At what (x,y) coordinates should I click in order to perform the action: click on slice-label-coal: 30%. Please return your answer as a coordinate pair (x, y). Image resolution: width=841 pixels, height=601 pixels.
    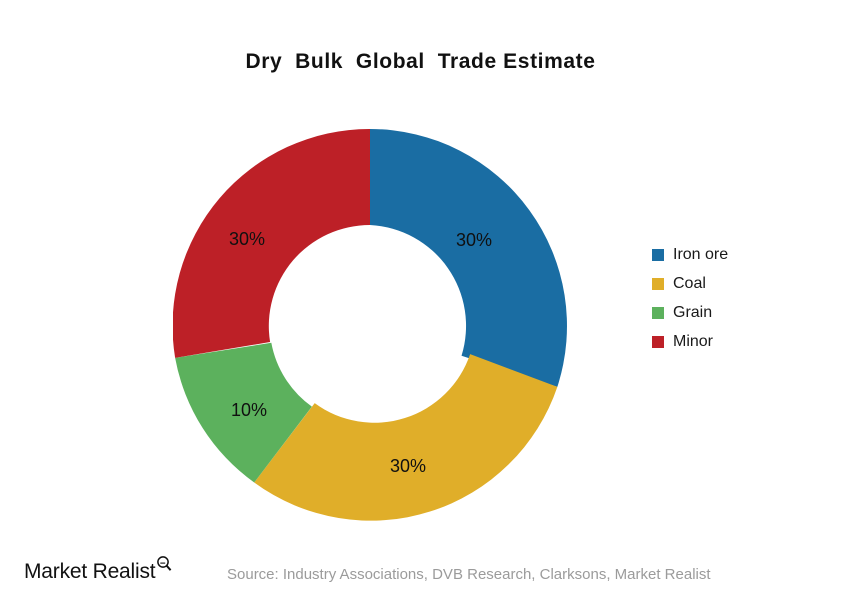
    Looking at the image, I should click on (408, 466).